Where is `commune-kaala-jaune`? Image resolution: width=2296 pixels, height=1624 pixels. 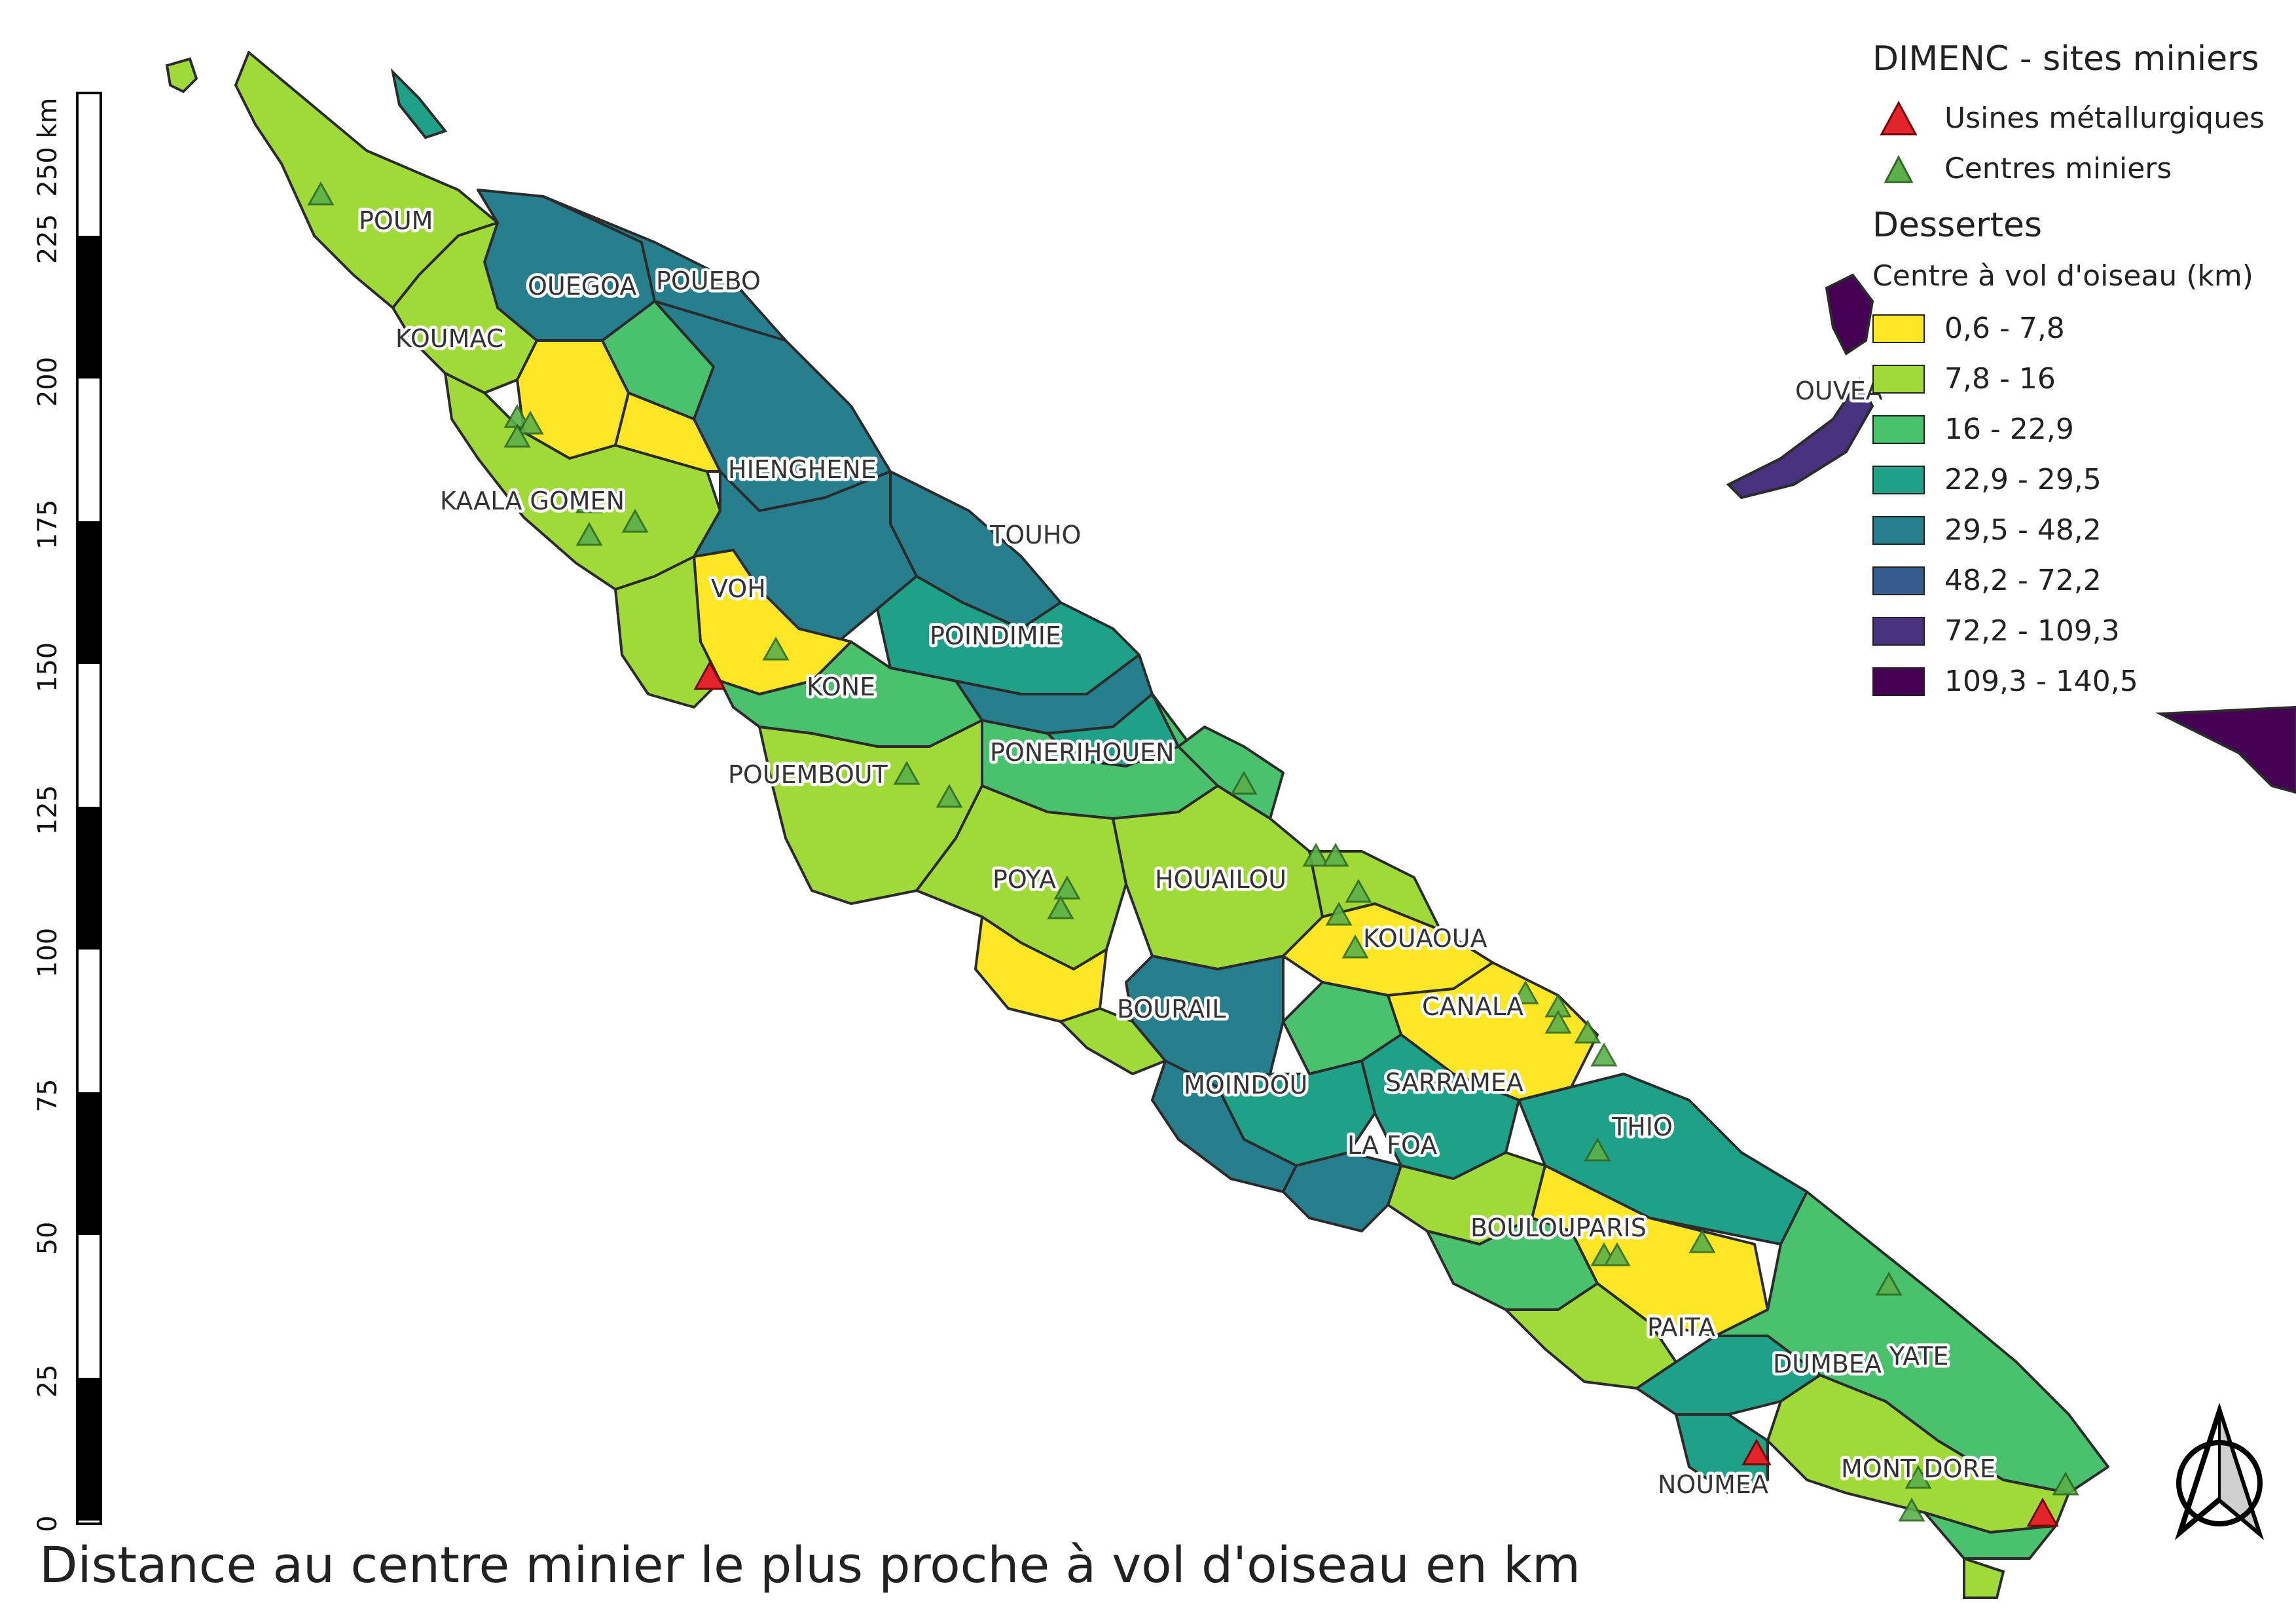
commune-kaala-jaune is located at coordinates (667, 432).